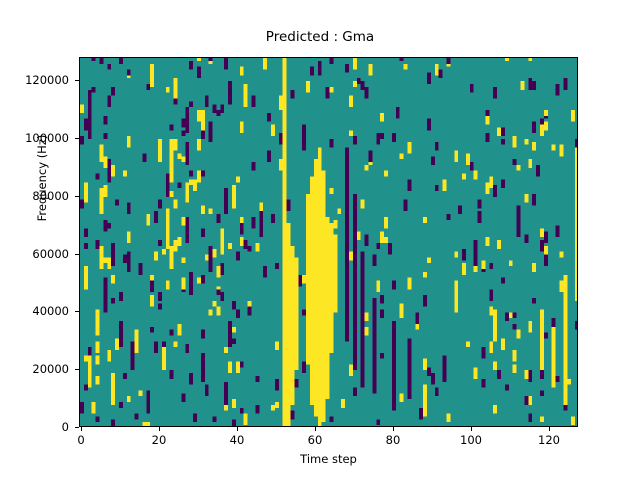 The image size is (640, 480). I want to click on y-axis-label: Frequency (Hz), so click(42, 178).